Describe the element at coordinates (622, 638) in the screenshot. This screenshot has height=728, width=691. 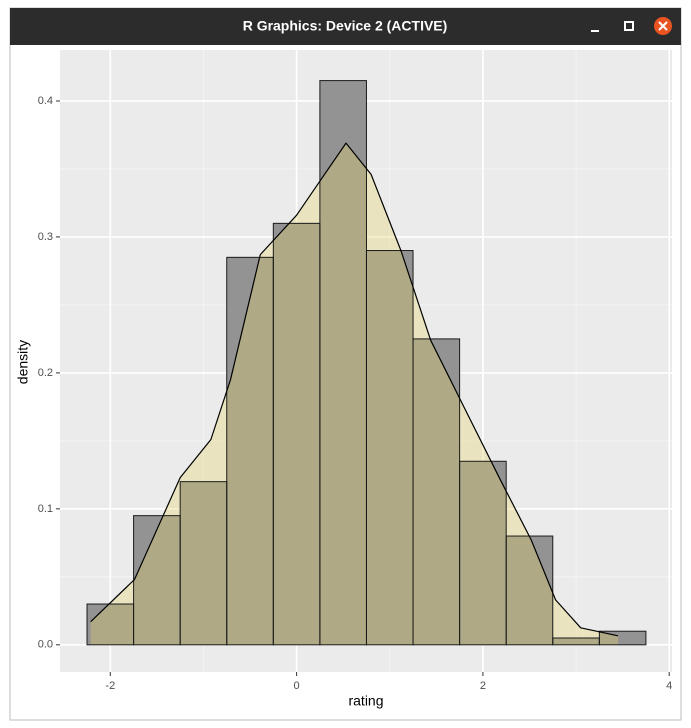
I see `bar-outline` at that location.